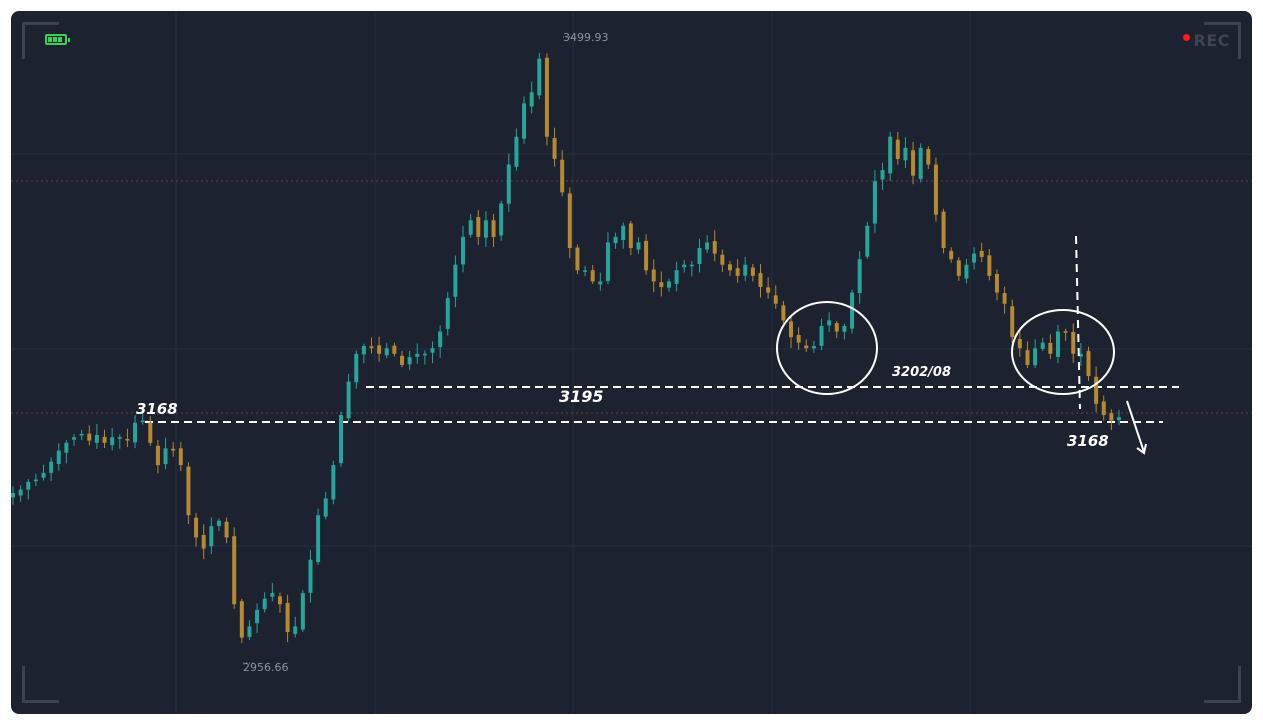 Image resolution: width=1263 pixels, height=725 pixels. Describe the element at coordinates (581, 396) in the screenshot. I see `support-label-3195: 3195` at that location.